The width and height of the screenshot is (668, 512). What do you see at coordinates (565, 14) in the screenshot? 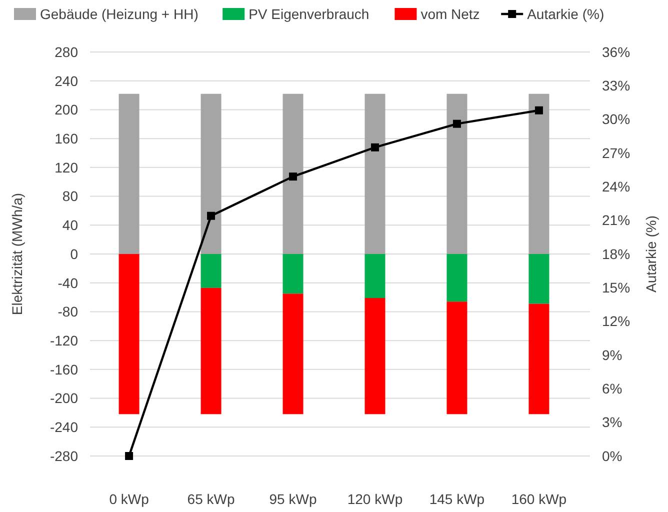
I see `legend-label: Autarkie (%)` at bounding box center [565, 14].